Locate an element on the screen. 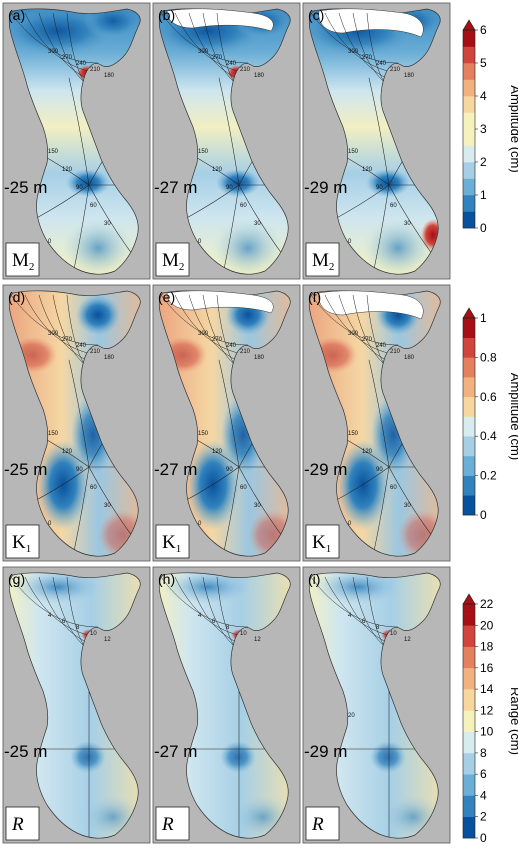 Image resolution: width=518 pixels, height=850 pixels. colorbar-tick-label: 5 is located at coordinates (483, 63).